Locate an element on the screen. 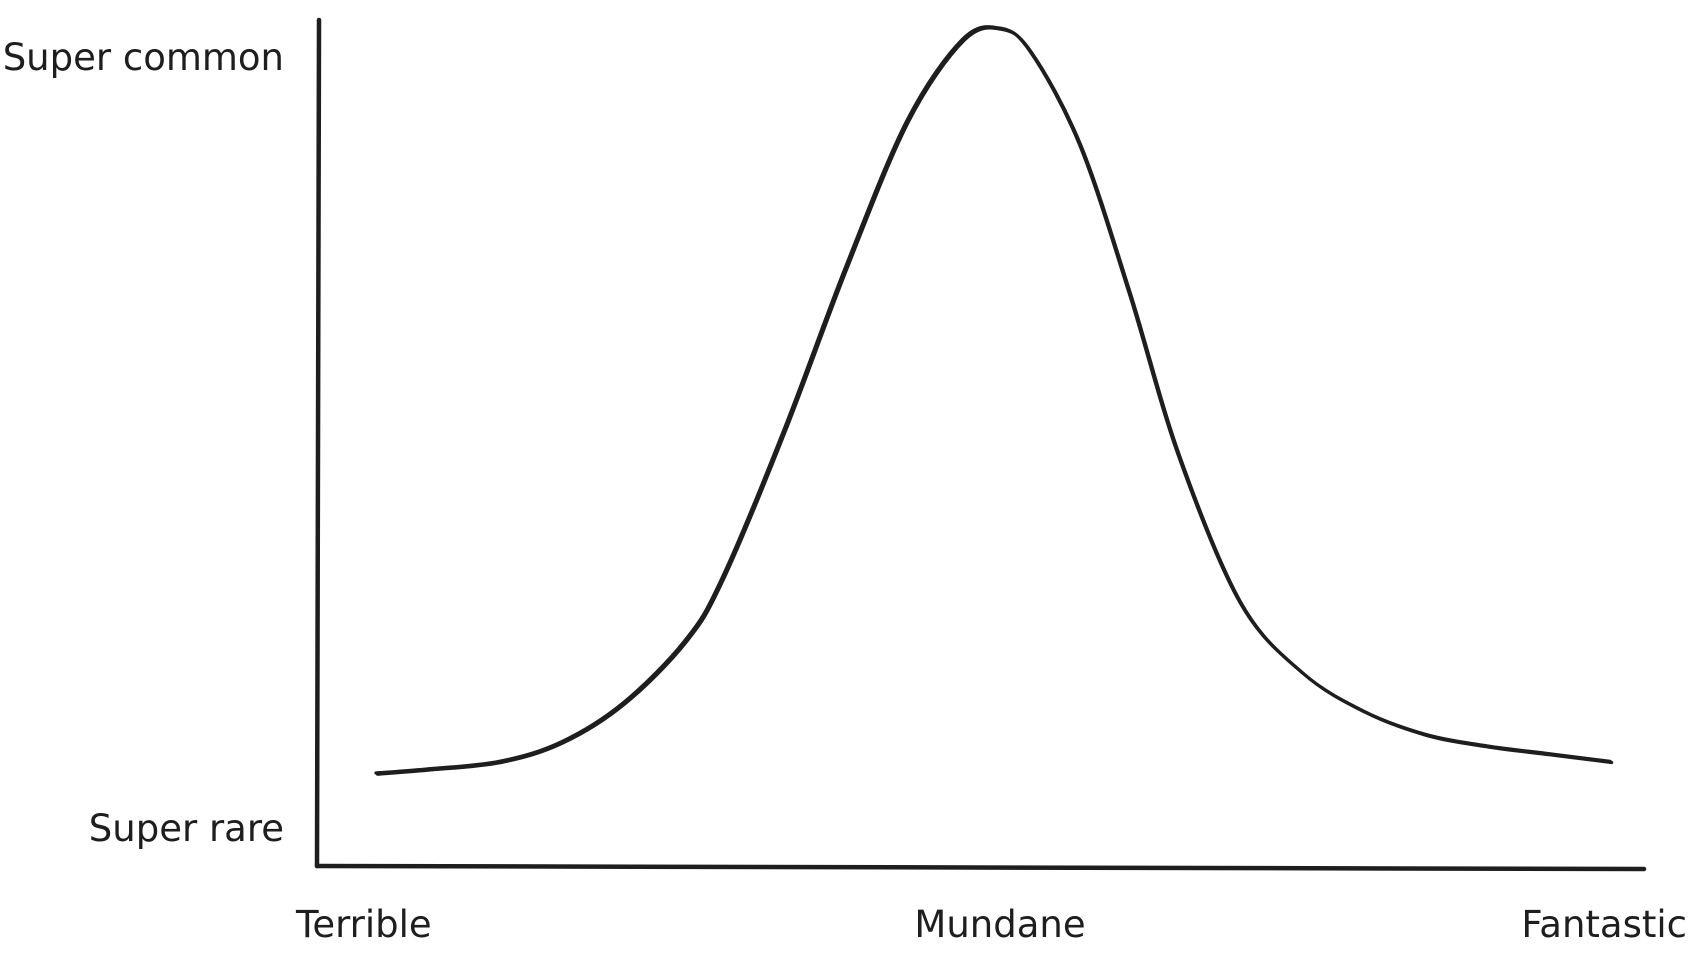  x-axis-line is located at coordinates (980, 867).